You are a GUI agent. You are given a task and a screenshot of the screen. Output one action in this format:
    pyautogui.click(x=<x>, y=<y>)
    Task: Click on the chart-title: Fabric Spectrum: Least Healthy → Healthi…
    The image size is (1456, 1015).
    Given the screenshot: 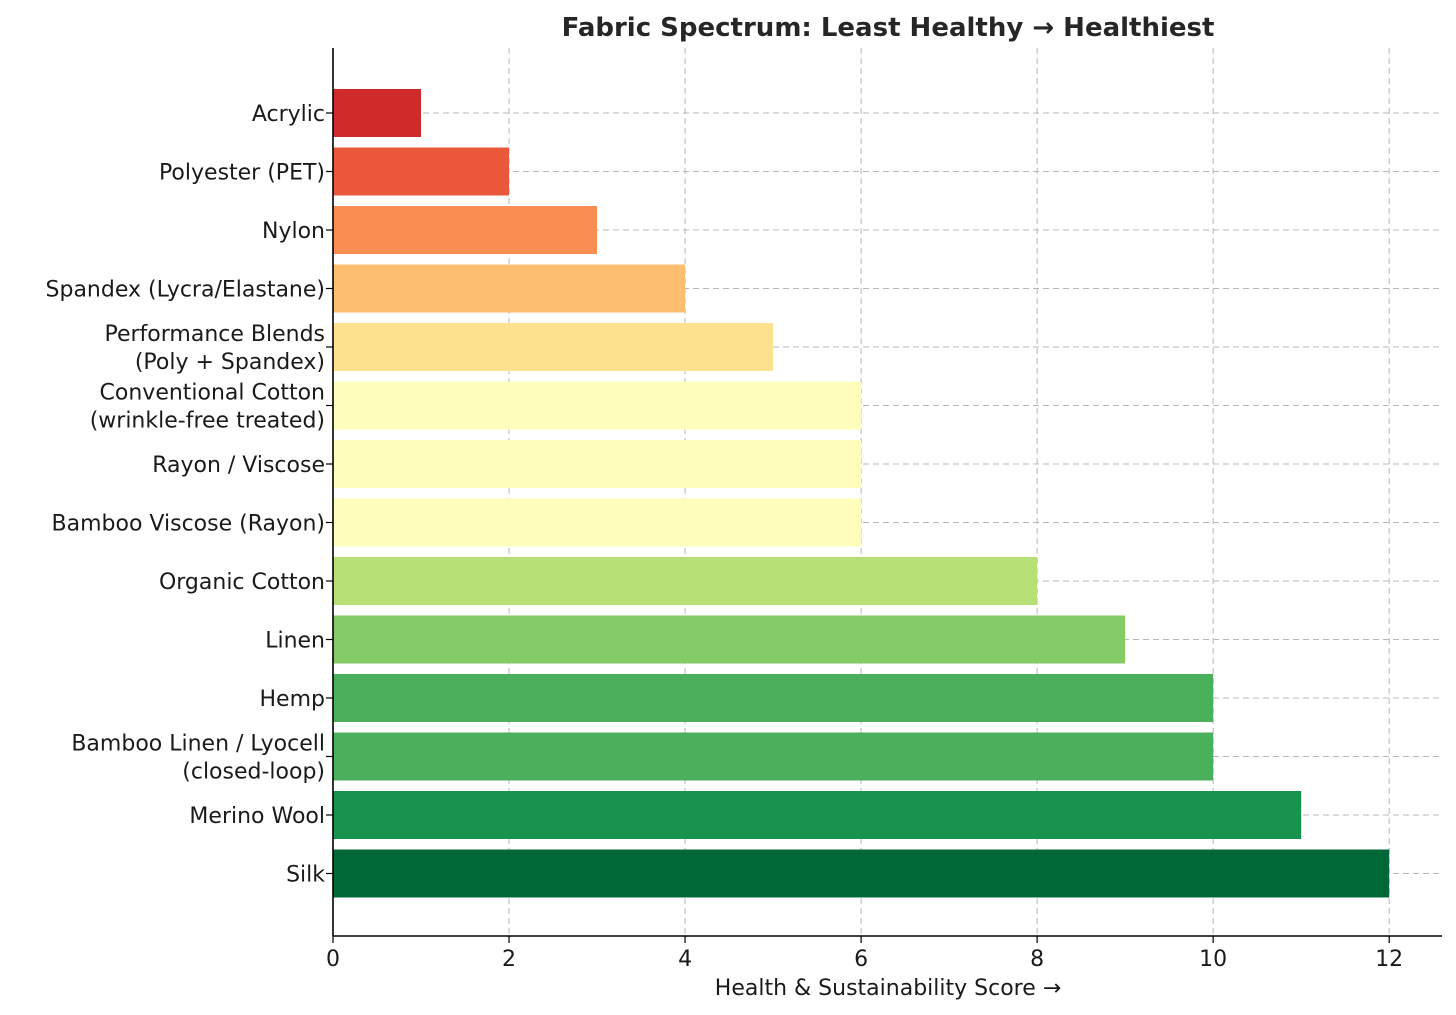 What is the action you would take?
    pyautogui.click(x=888, y=28)
    